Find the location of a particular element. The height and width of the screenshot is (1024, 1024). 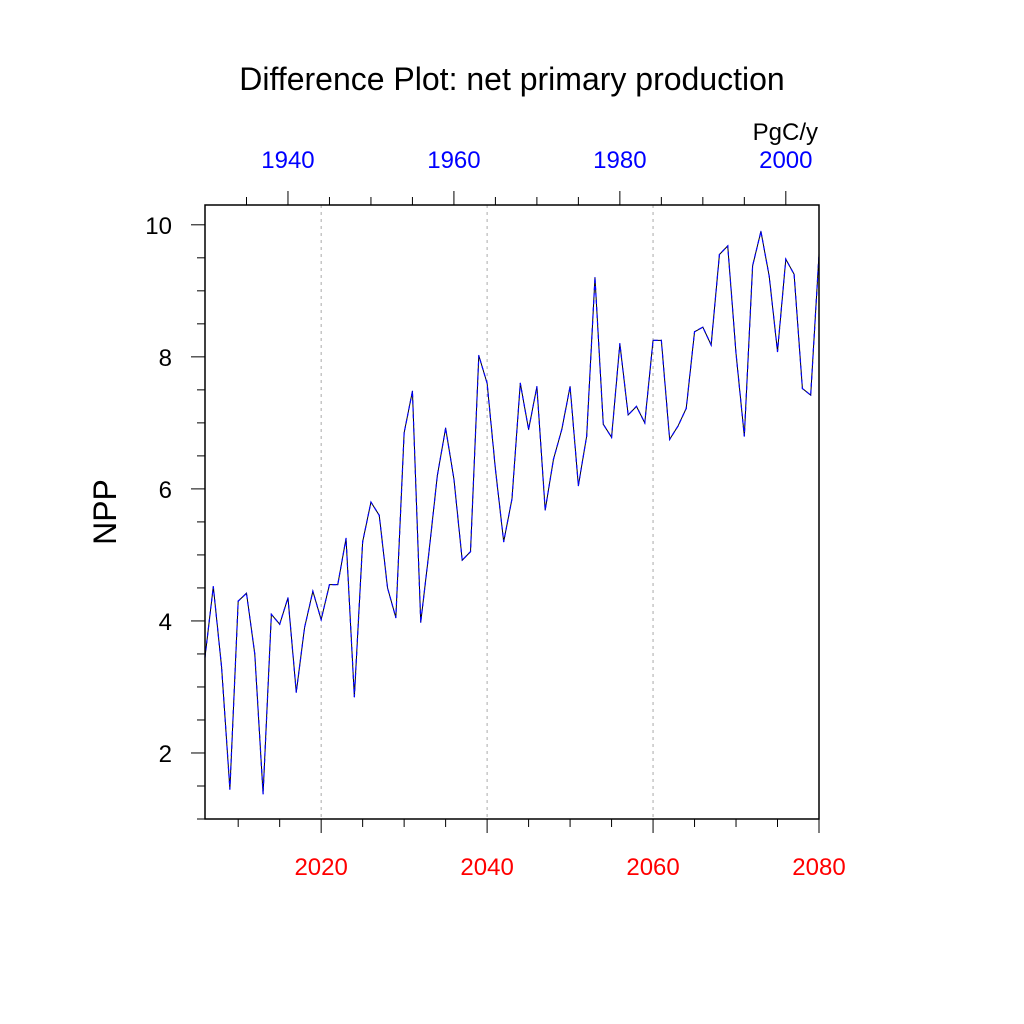

data-point-2041 is located at coordinates (495, 469).